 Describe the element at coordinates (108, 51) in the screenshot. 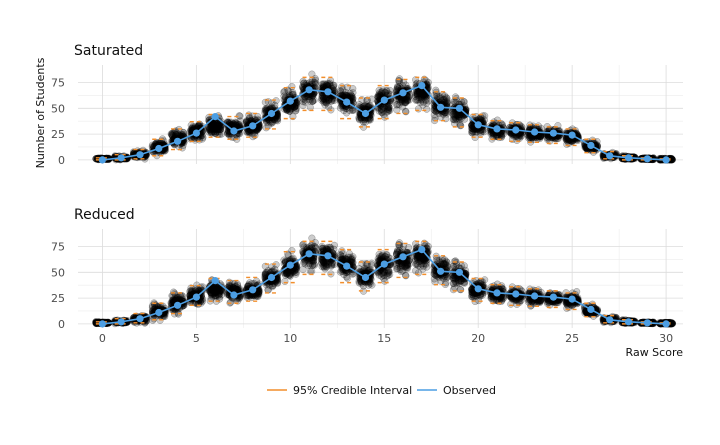

I see `panel-title: Saturated` at that location.